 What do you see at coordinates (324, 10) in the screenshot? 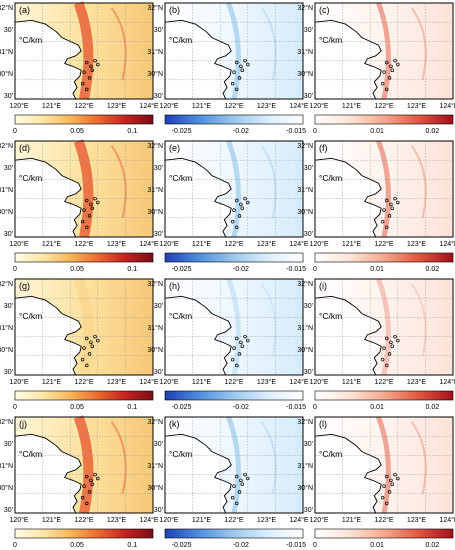
I see `panel-letter: (c)` at bounding box center [324, 10].